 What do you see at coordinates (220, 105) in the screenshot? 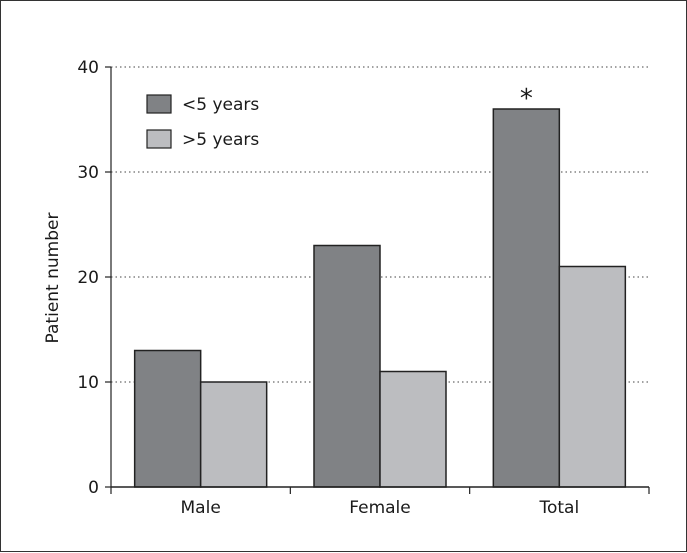
I see `legend-label-0: <5 years` at bounding box center [220, 105].